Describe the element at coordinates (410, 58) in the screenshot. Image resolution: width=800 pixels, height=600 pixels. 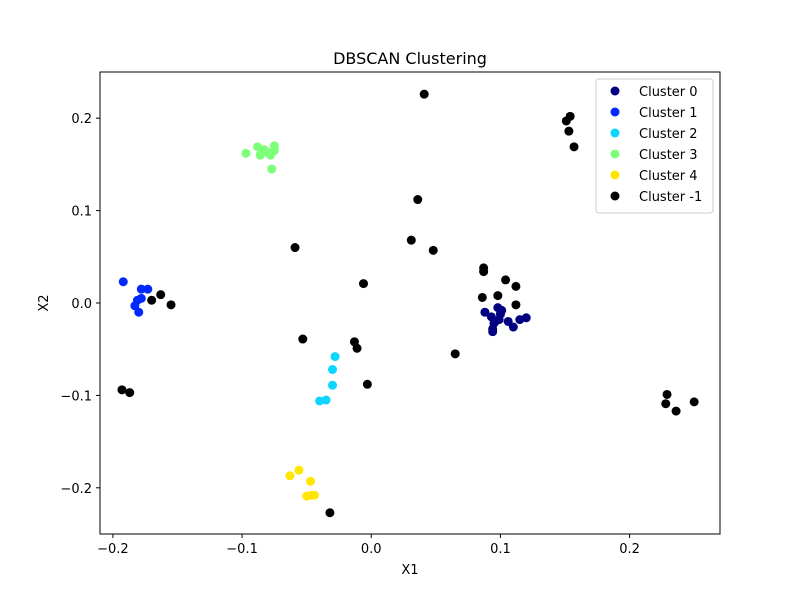
I see `chart-title: DBSCAN Clustering` at that location.